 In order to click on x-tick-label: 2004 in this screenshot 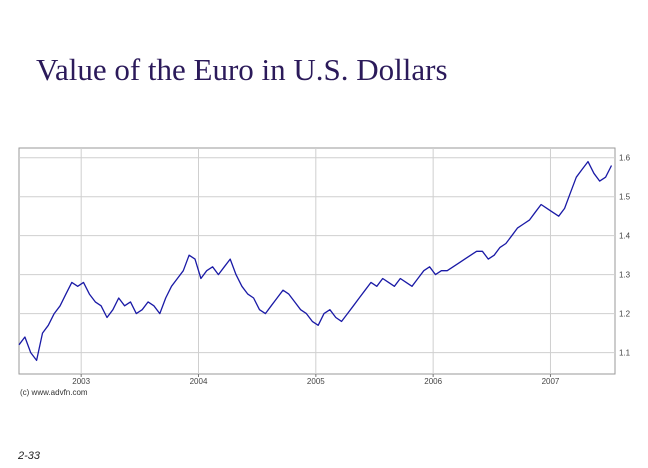, I will do `click(199, 381)`.